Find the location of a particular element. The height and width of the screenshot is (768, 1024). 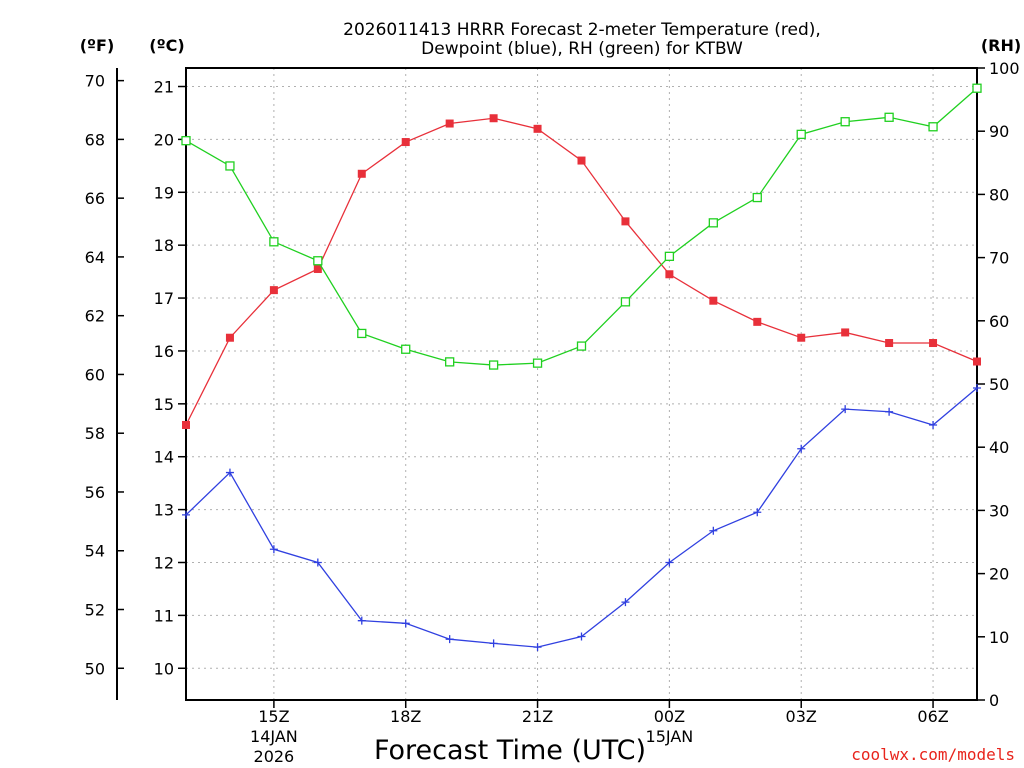

fahrenheit-tick-label: 64 is located at coordinates (95, 257).